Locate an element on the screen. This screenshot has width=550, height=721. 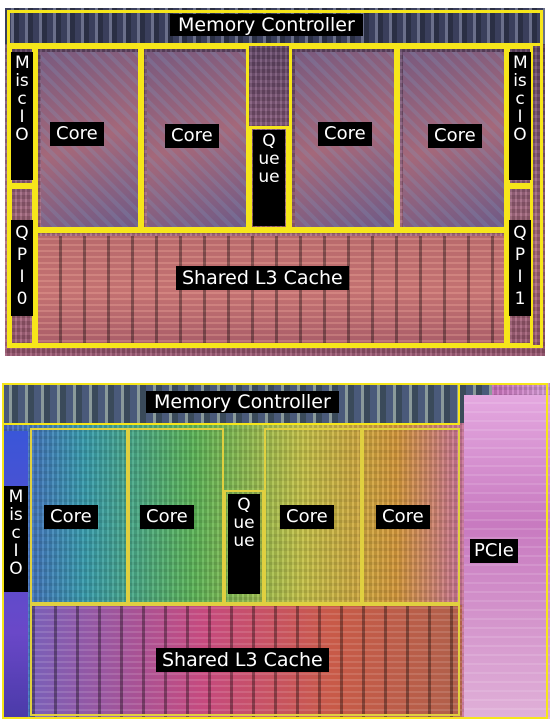
bottom-core-4-label: Core is located at coordinates (403, 517).